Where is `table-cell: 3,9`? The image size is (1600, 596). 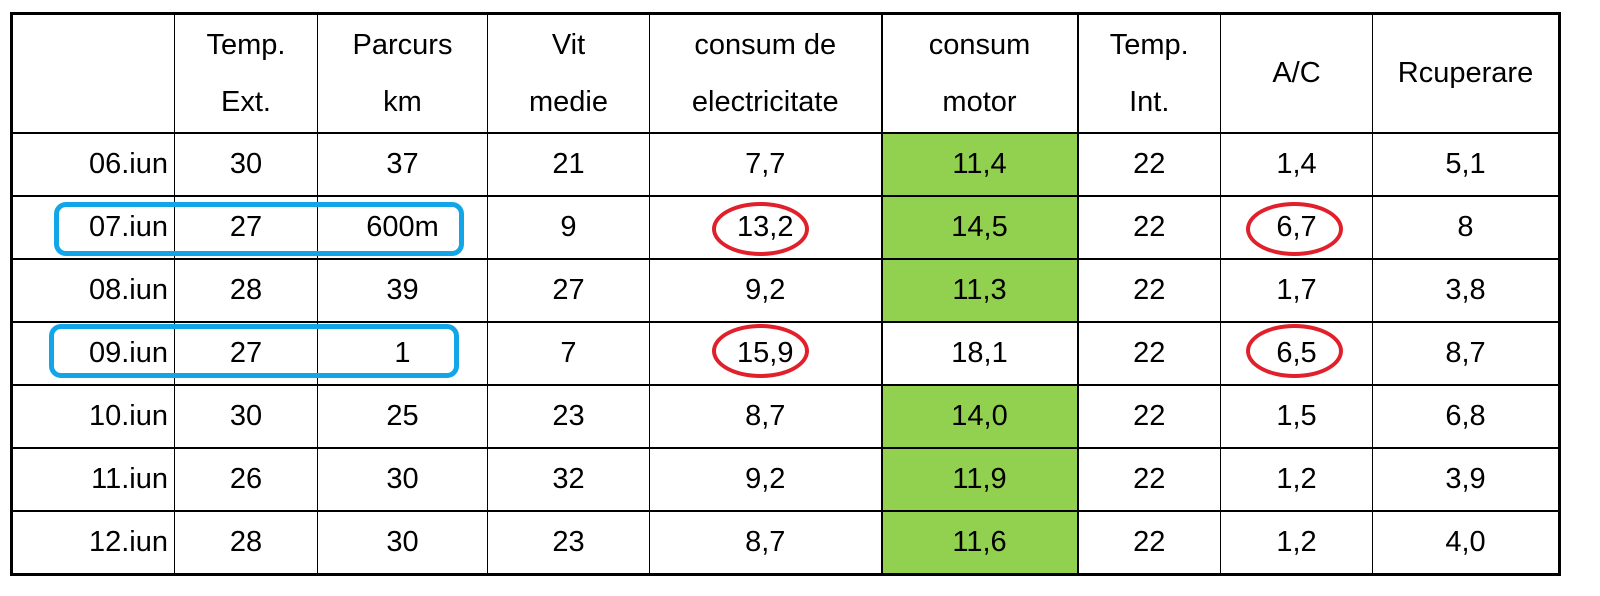
table-cell: 3,9 is located at coordinates (1466, 479).